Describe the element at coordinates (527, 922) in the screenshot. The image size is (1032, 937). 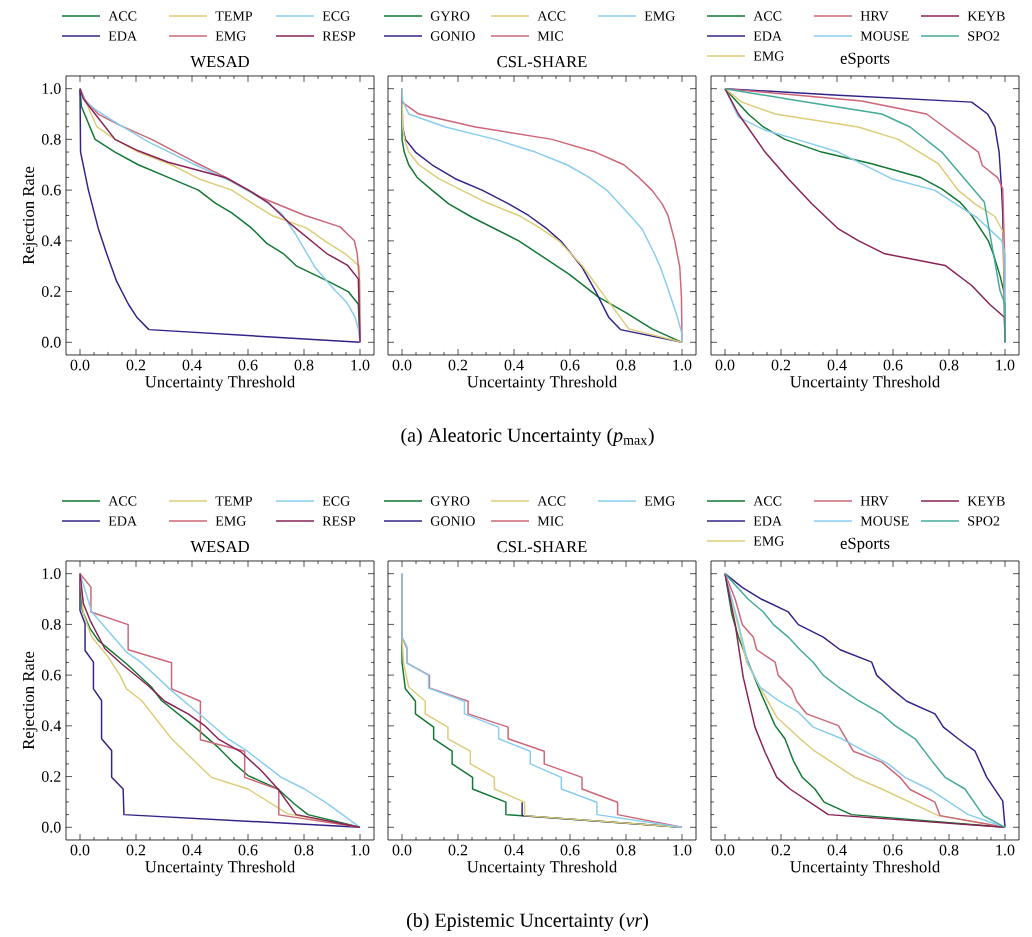
I see `text: (b) Epistemic Uncertainty (vr)` at that location.